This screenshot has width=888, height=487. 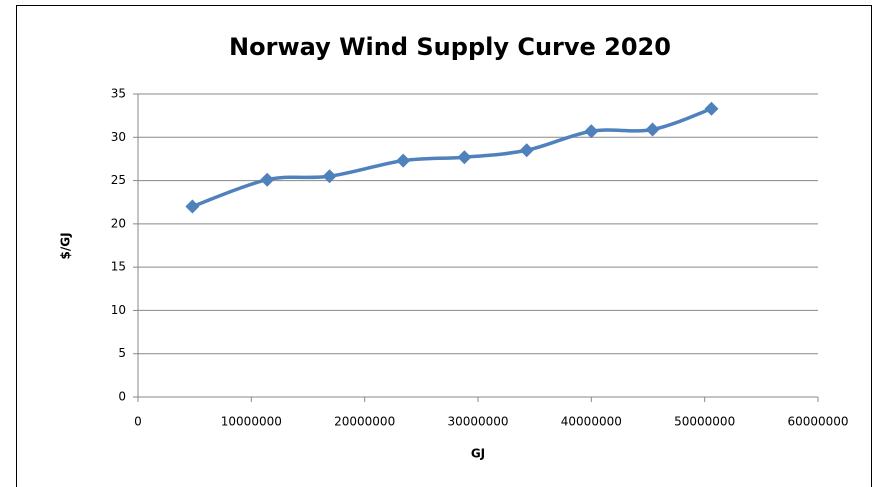 I want to click on x-tick-label: 60000000, so click(x=817, y=422).